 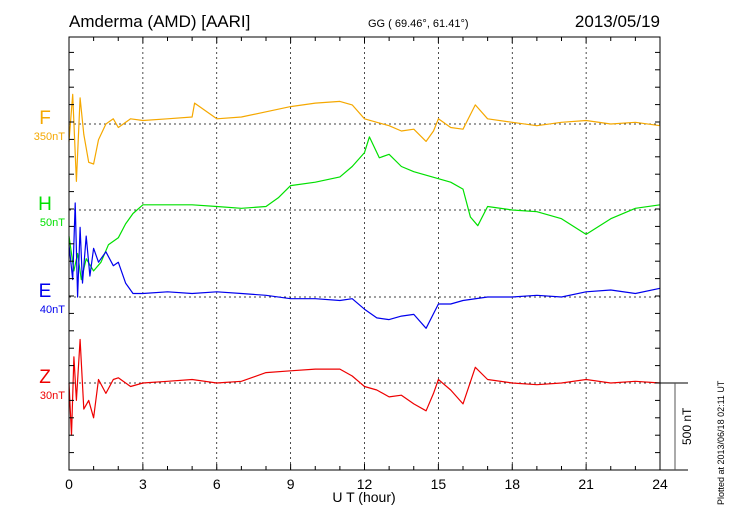 I want to click on x-tick-label: 9, so click(x=291, y=484).